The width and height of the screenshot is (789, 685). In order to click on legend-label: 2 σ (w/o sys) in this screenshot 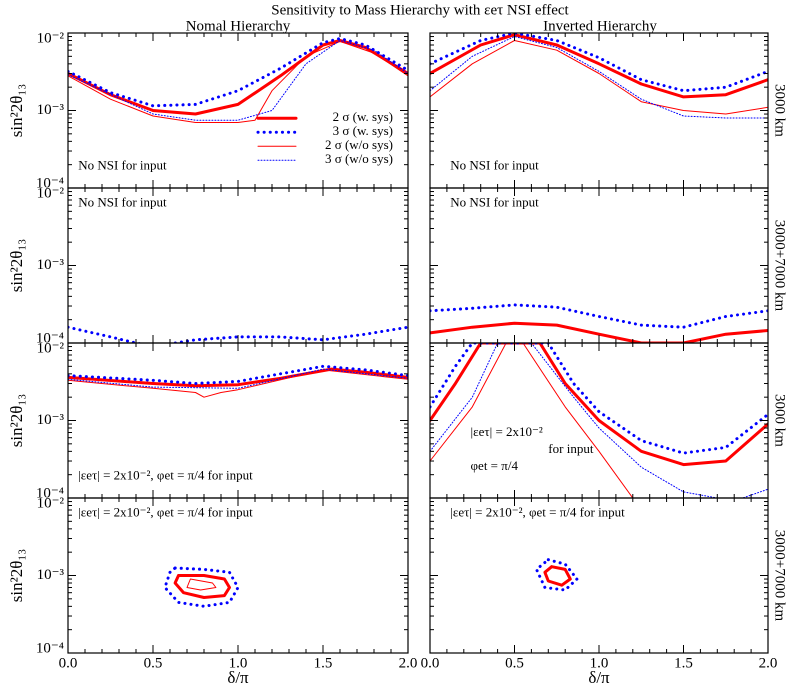, I will do `click(359, 144)`.